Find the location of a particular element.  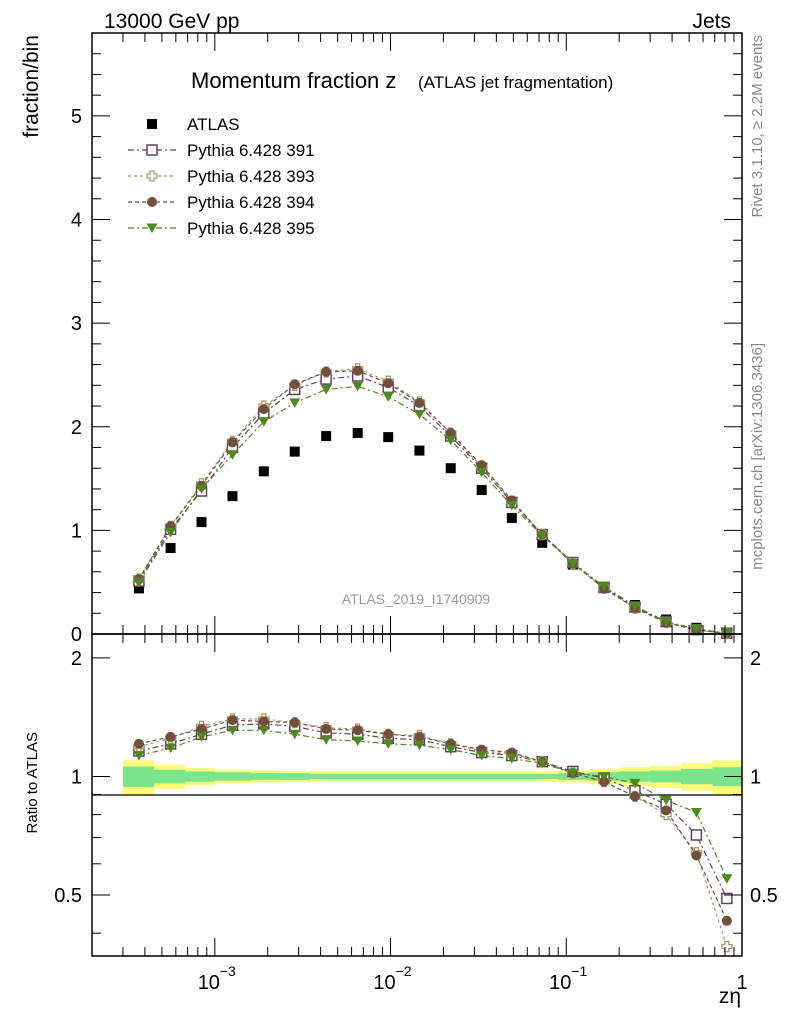

ratio-tick-label-left: 0.5 is located at coordinates (68, 896).